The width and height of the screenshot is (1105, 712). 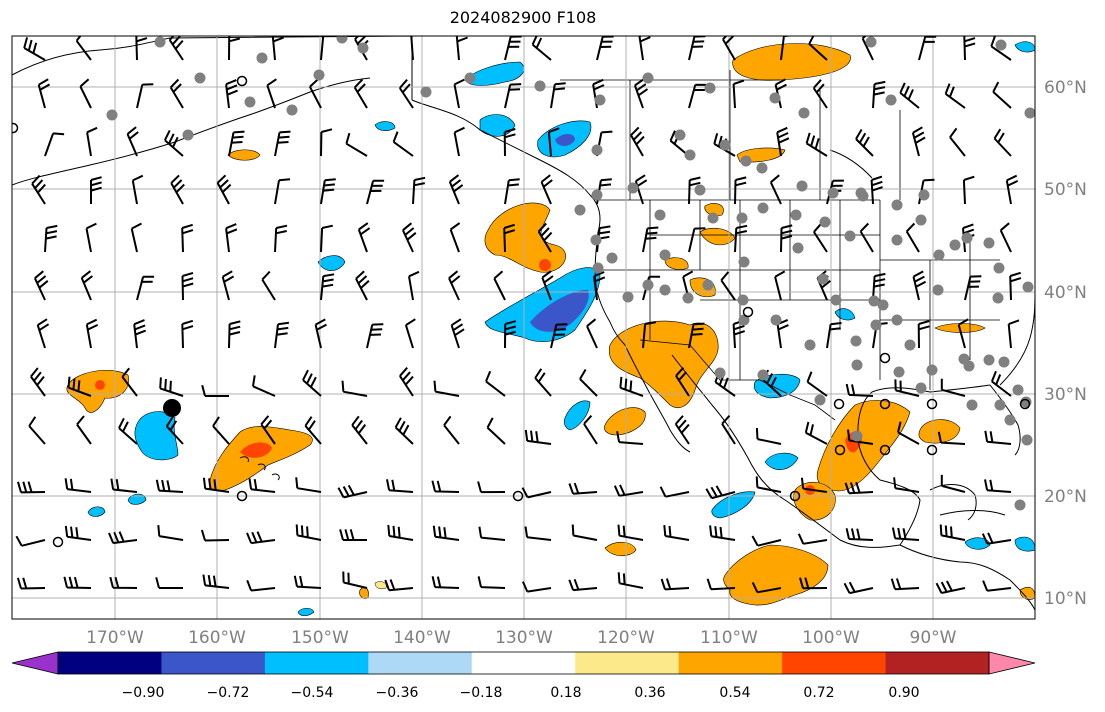 What do you see at coordinates (259, 468) in the screenshot?
I see `hawaii-islands` at bounding box center [259, 468].